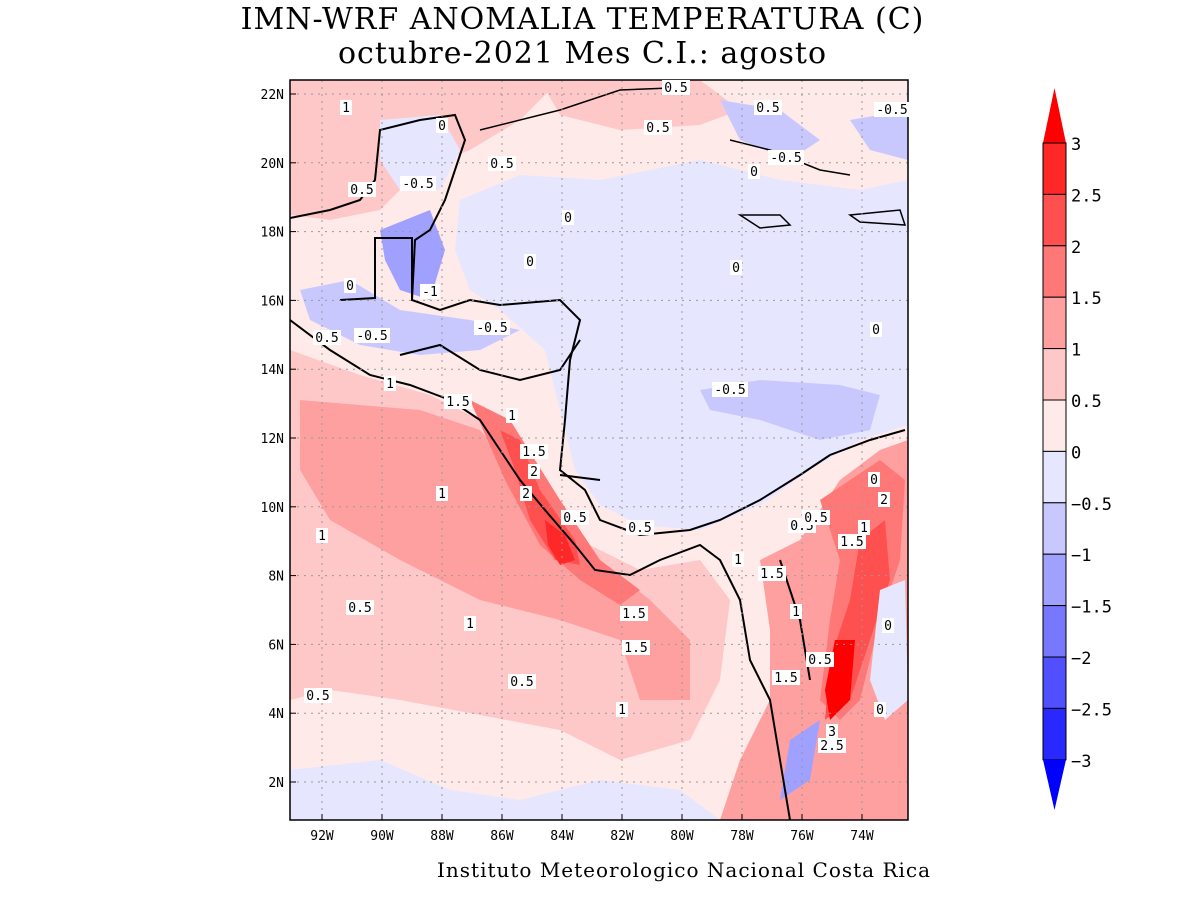 The image size is (1200, 900). I want to click on colorbar-label: 1, so click(1076, 351).